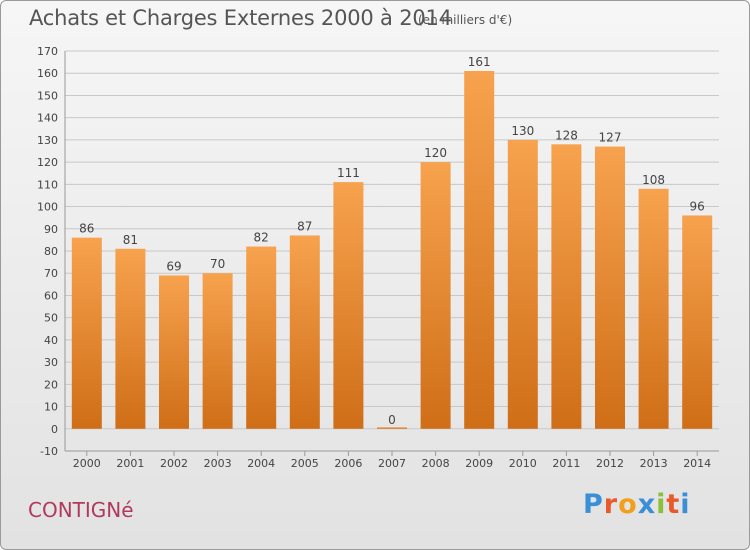 The image size is (750, 550). Describe the element at coordinates (523, 463) in the screenshot. I see `x-tick-label: 2010` at that location.